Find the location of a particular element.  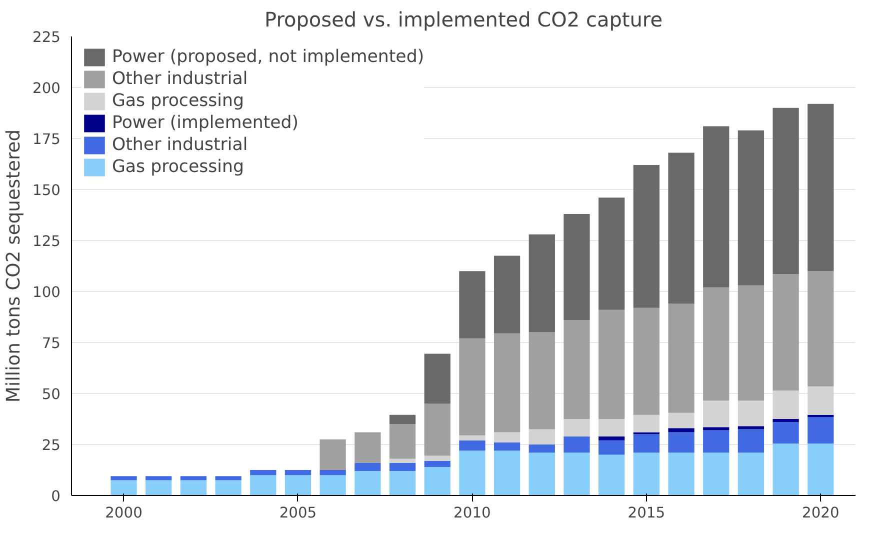

y-tick-label: 0 is located at coordinates (56, 496).